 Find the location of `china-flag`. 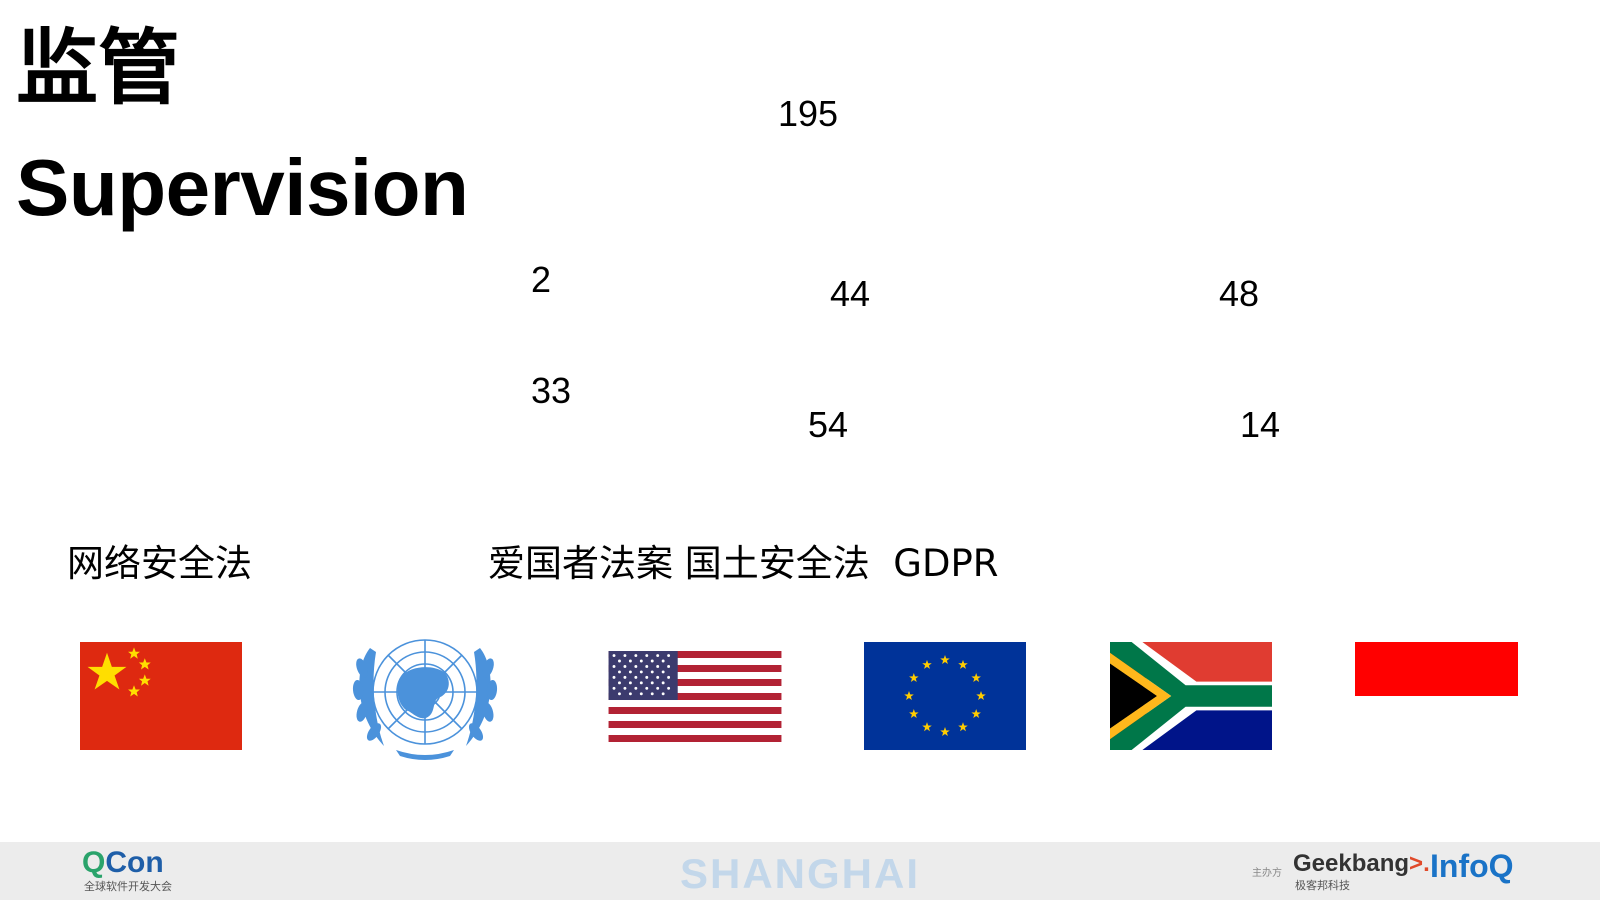

china-flag is located at coordinates (161, 696).